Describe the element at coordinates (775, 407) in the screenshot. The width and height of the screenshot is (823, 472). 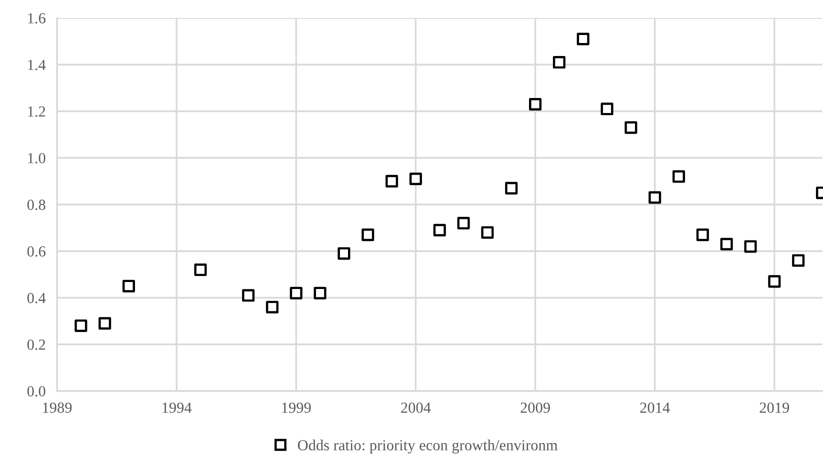
I see `x-tick-label: 2019` at that location.